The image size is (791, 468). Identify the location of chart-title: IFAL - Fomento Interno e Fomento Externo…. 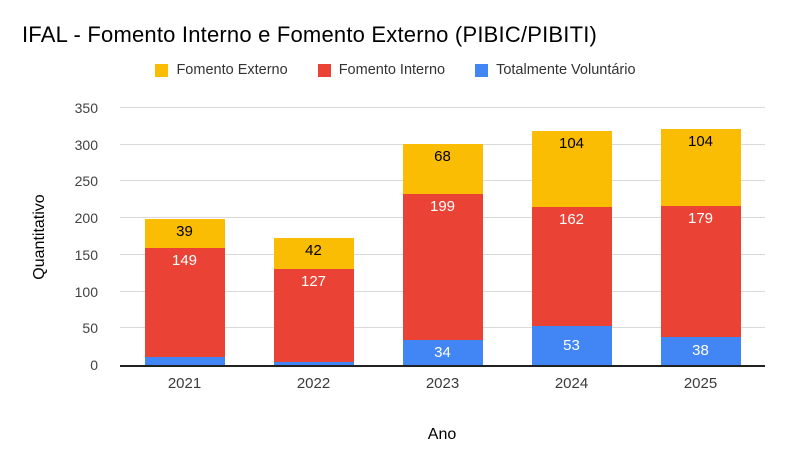
(310, 34).